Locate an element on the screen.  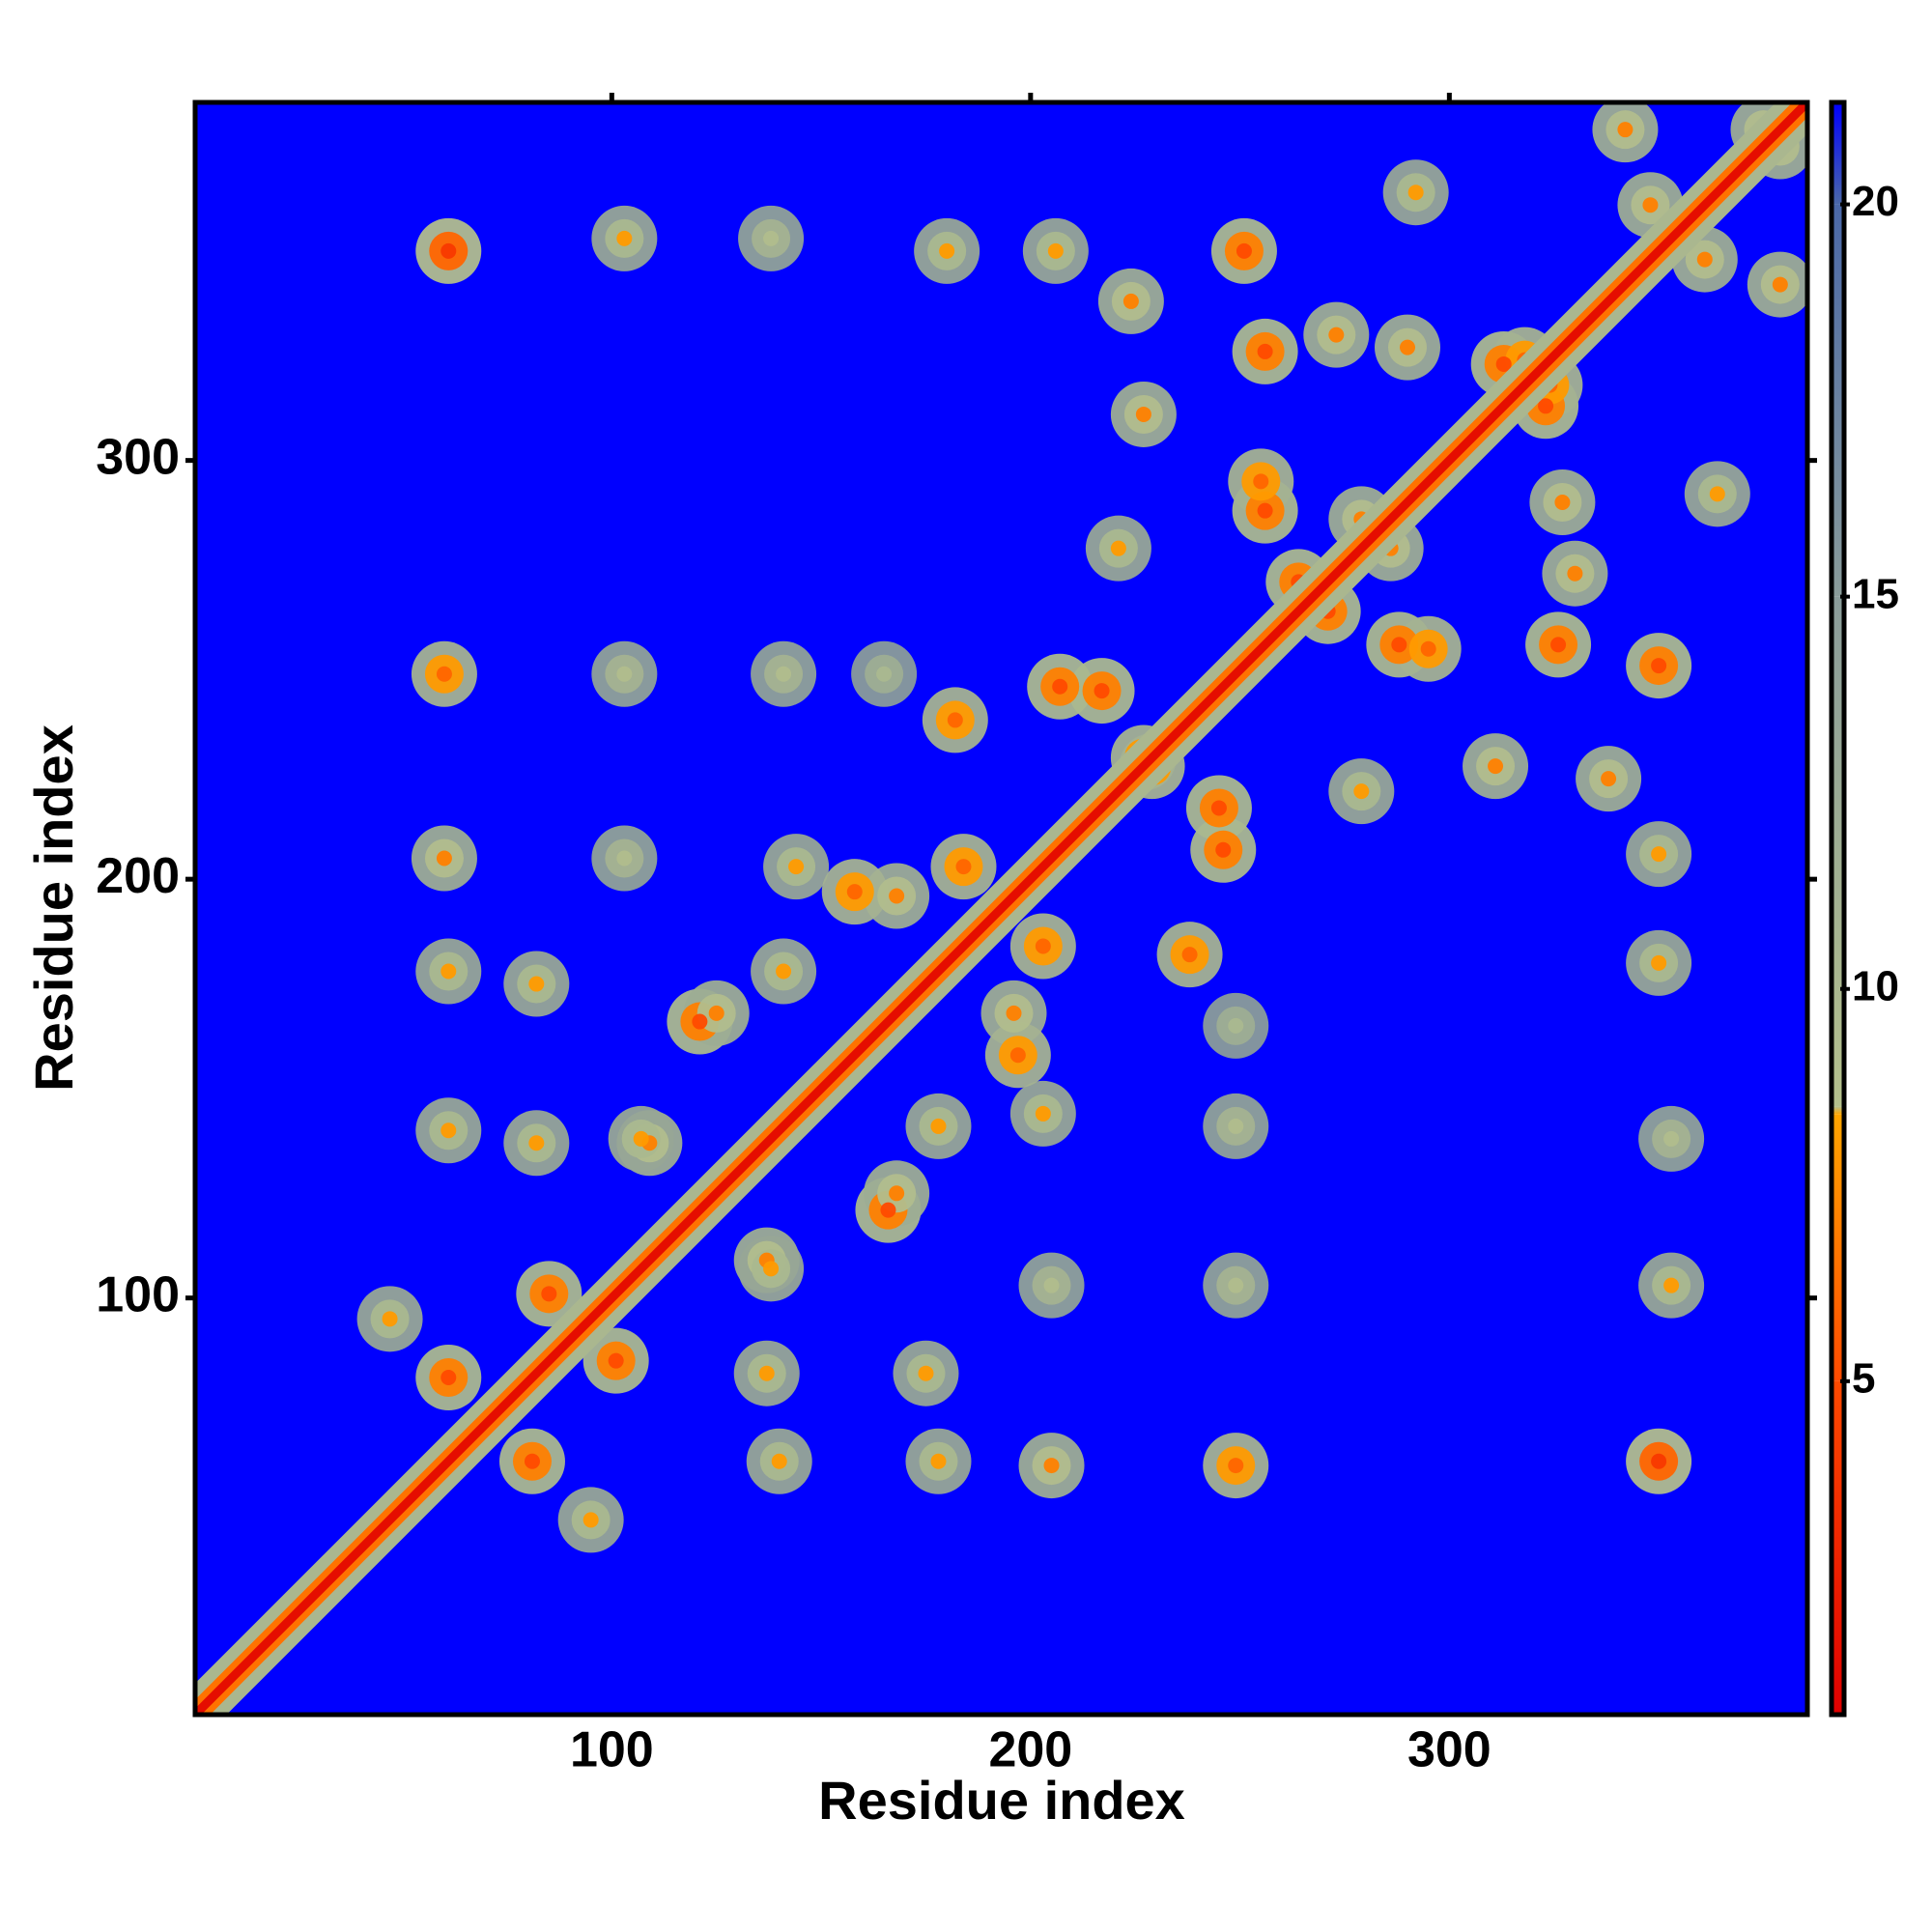
colorbar-tick-label: 10 is located at coordinates (1875, 985).